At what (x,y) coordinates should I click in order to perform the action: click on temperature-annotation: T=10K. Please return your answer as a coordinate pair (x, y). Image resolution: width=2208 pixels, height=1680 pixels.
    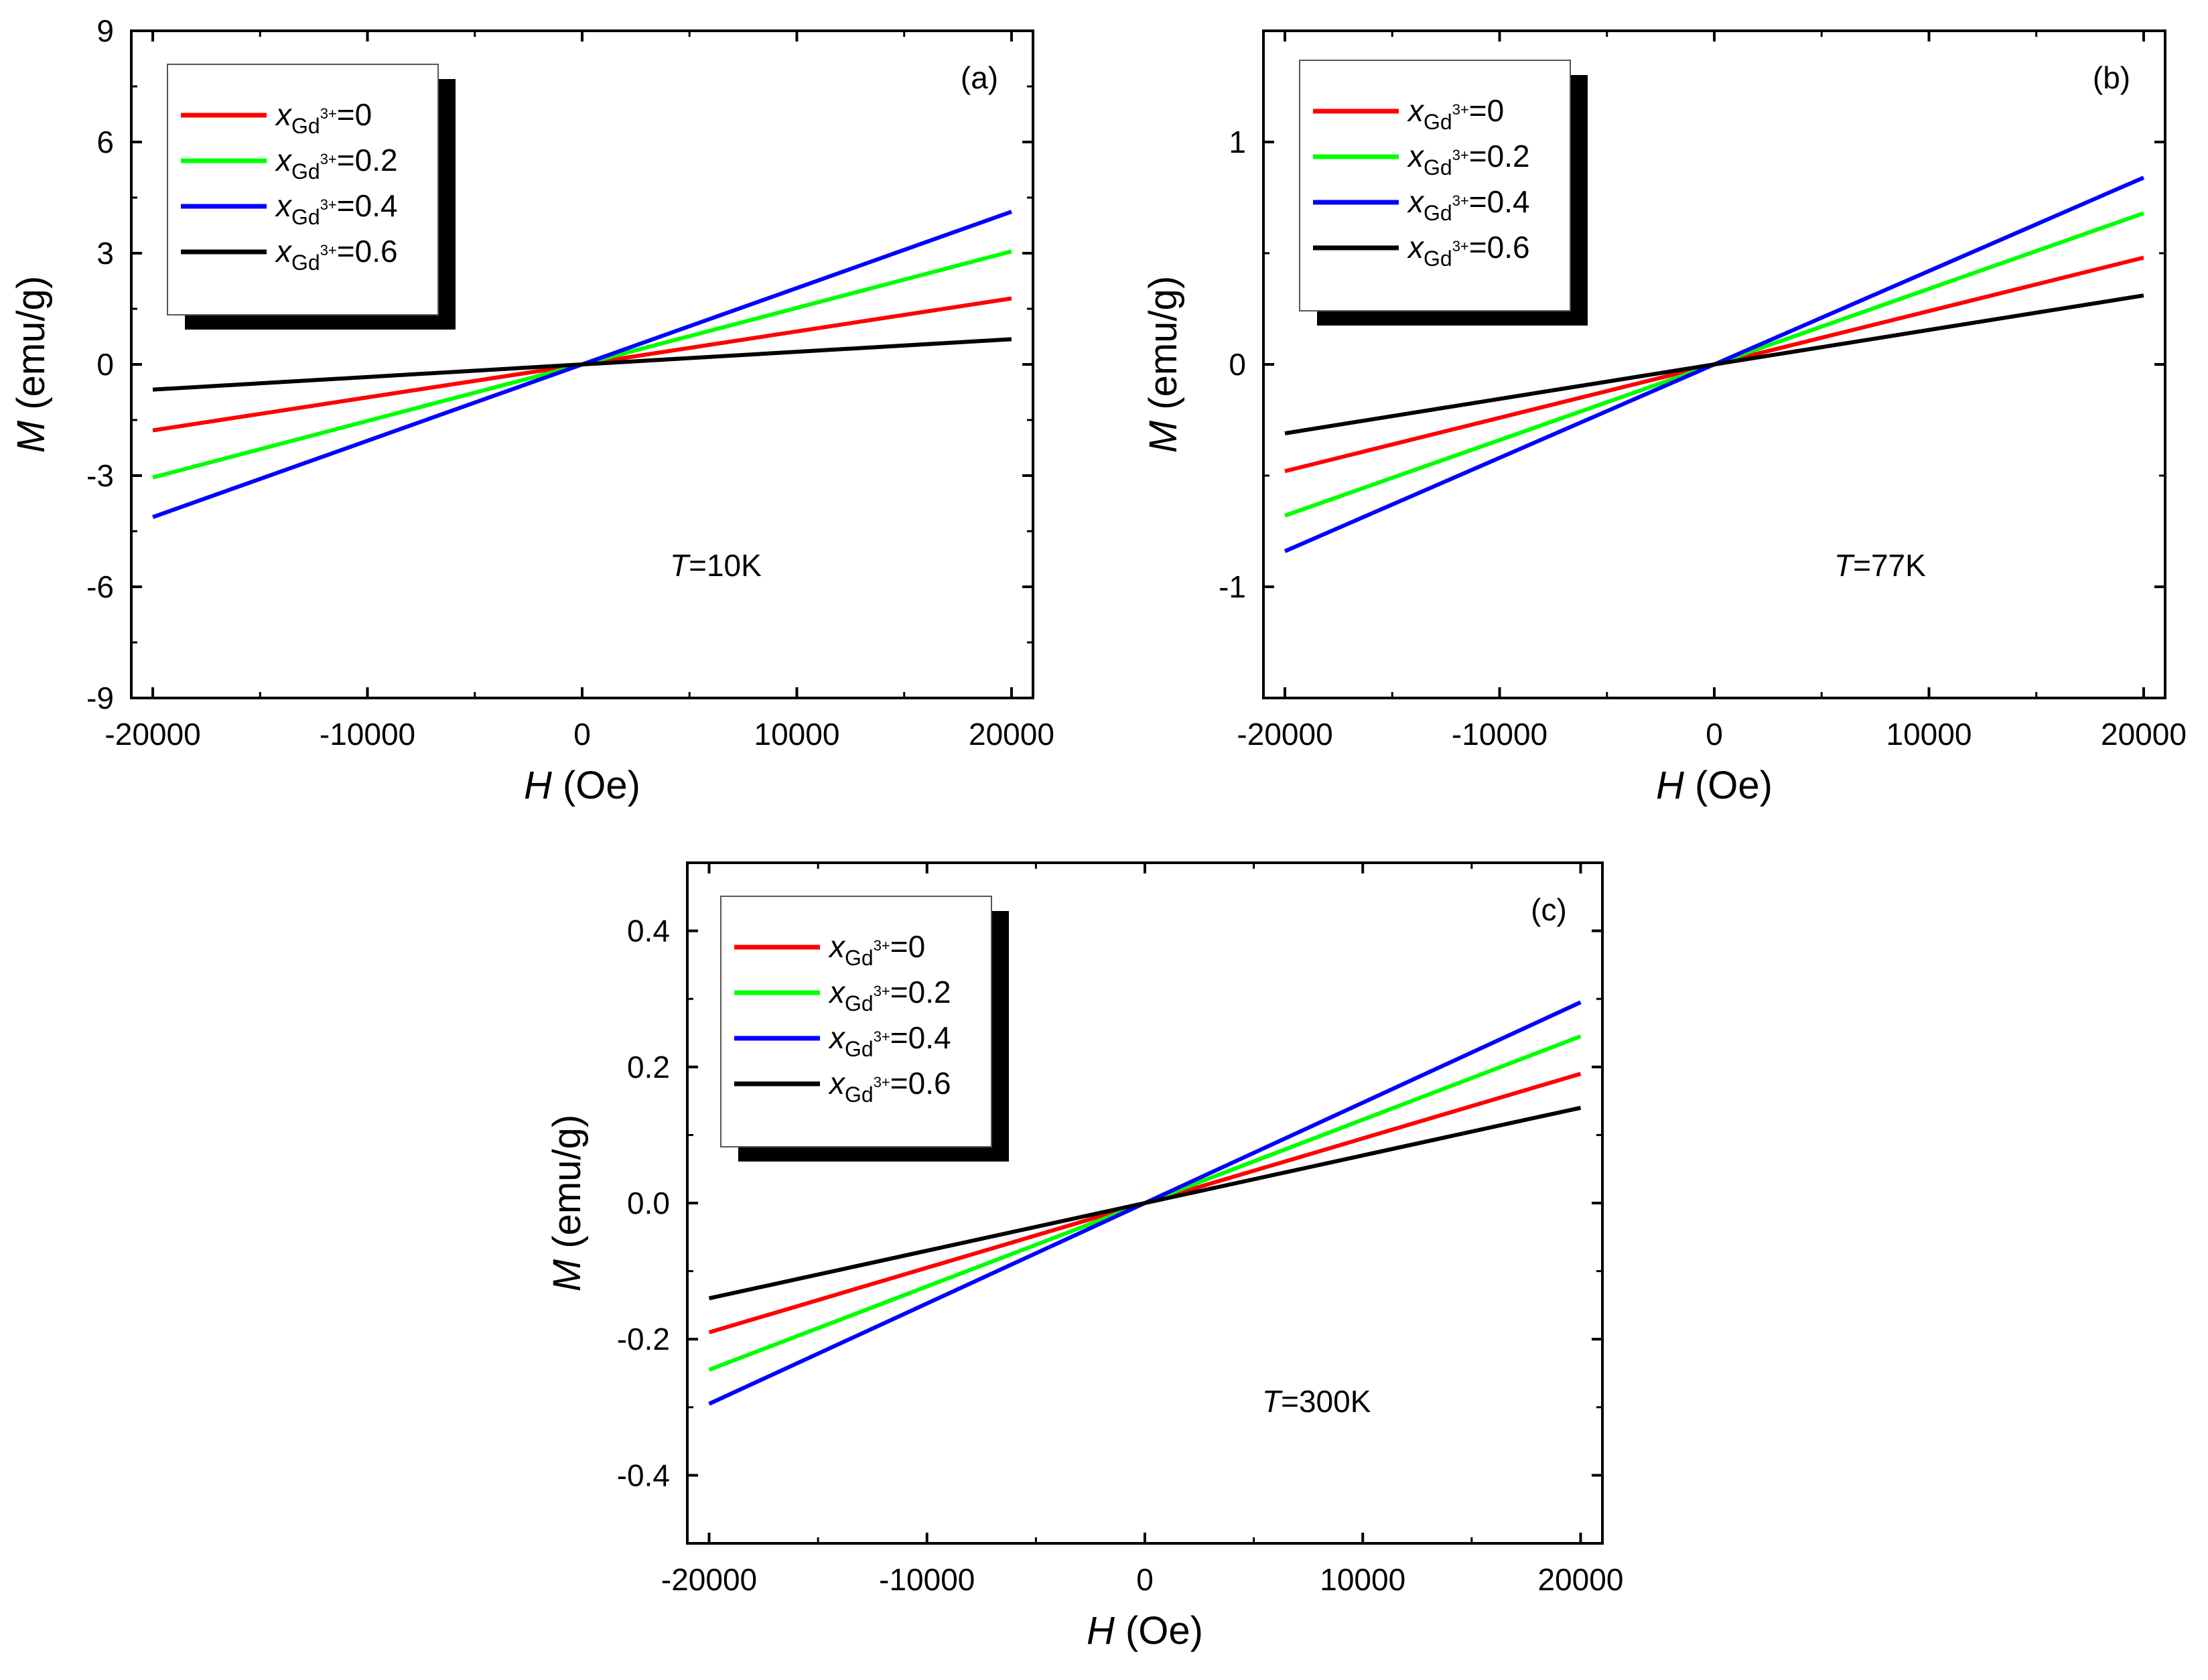
    Looking at the image, I should click on (716, 565).